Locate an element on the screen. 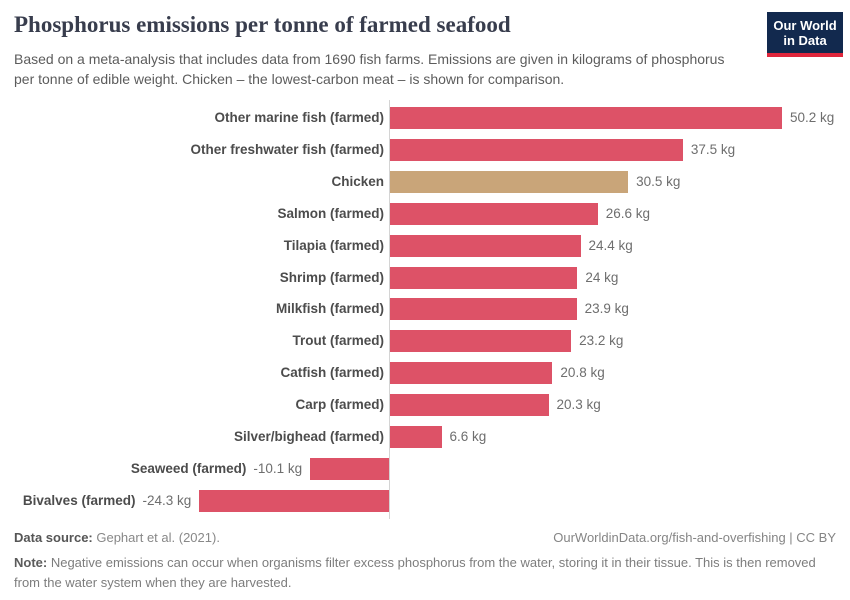 The image size is (850, 600). value-label: 20.3 kg is located at coordinates (578, 404).